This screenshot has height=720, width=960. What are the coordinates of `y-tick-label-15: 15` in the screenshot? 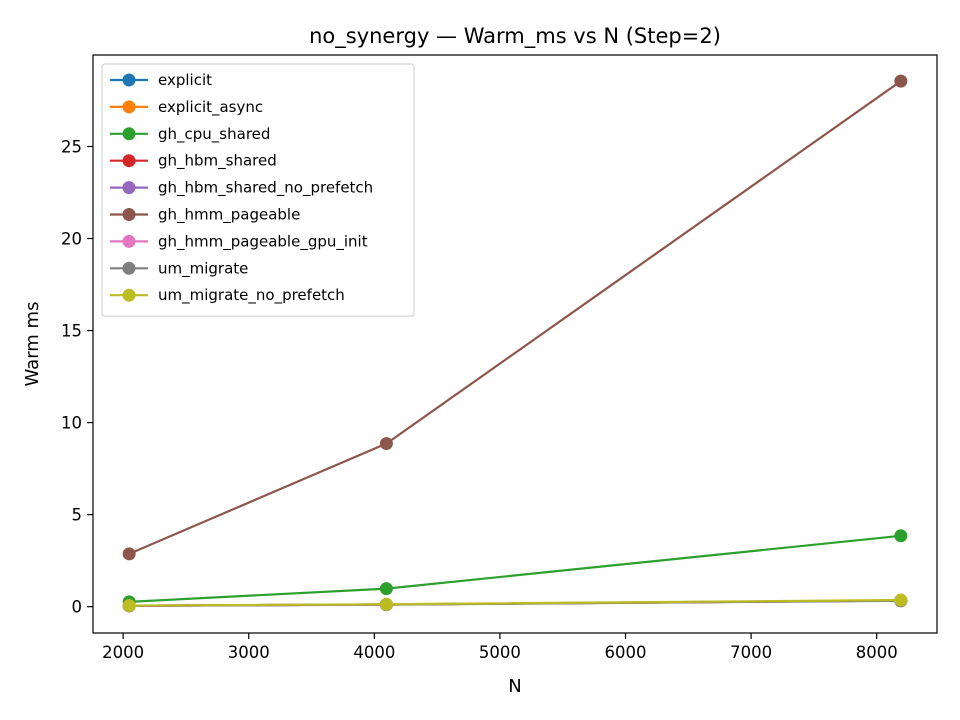 It's located at (71, 331).